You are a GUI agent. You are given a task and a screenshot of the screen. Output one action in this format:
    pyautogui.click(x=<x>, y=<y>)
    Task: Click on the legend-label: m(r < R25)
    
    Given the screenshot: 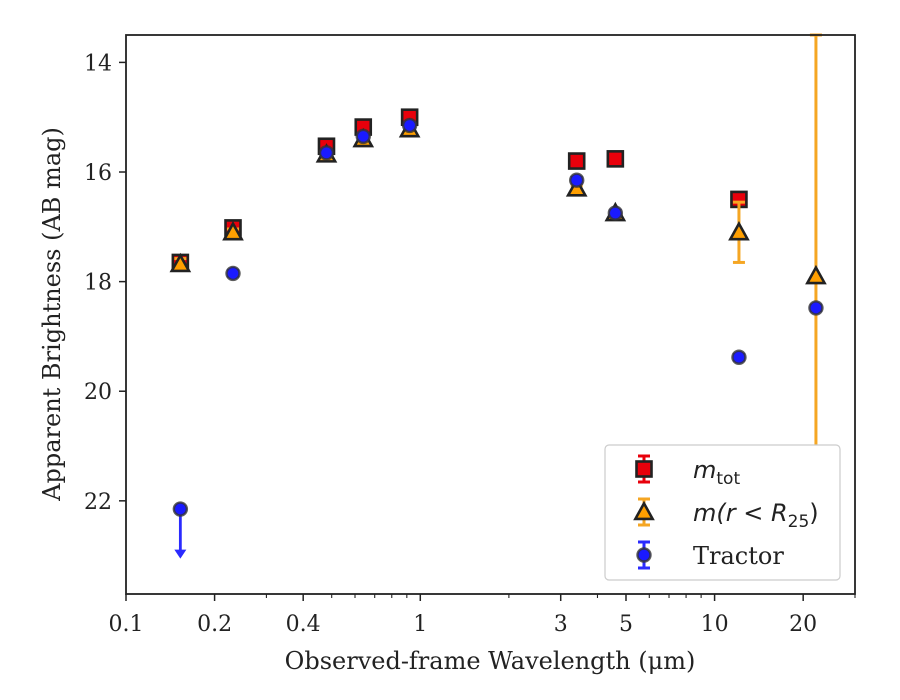 What is the action you would take?
    pyautogui.click(x=756, y=515)
    